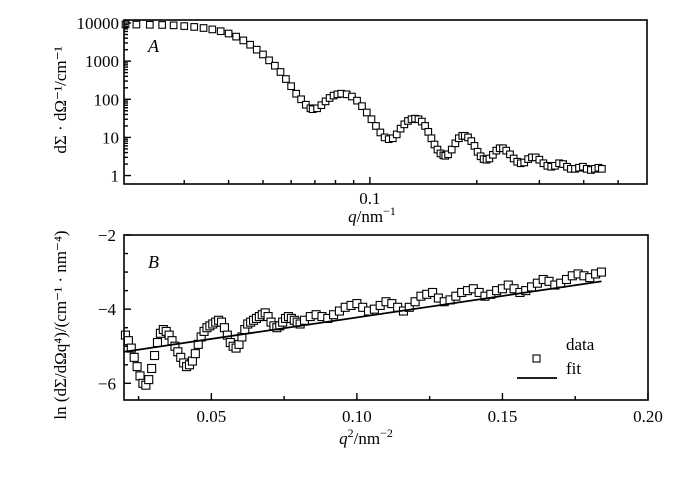  What do you see at coordinates (153, 262) in the screenshot?
I see `panel-b-label: B` at bounding box center [153, 262].